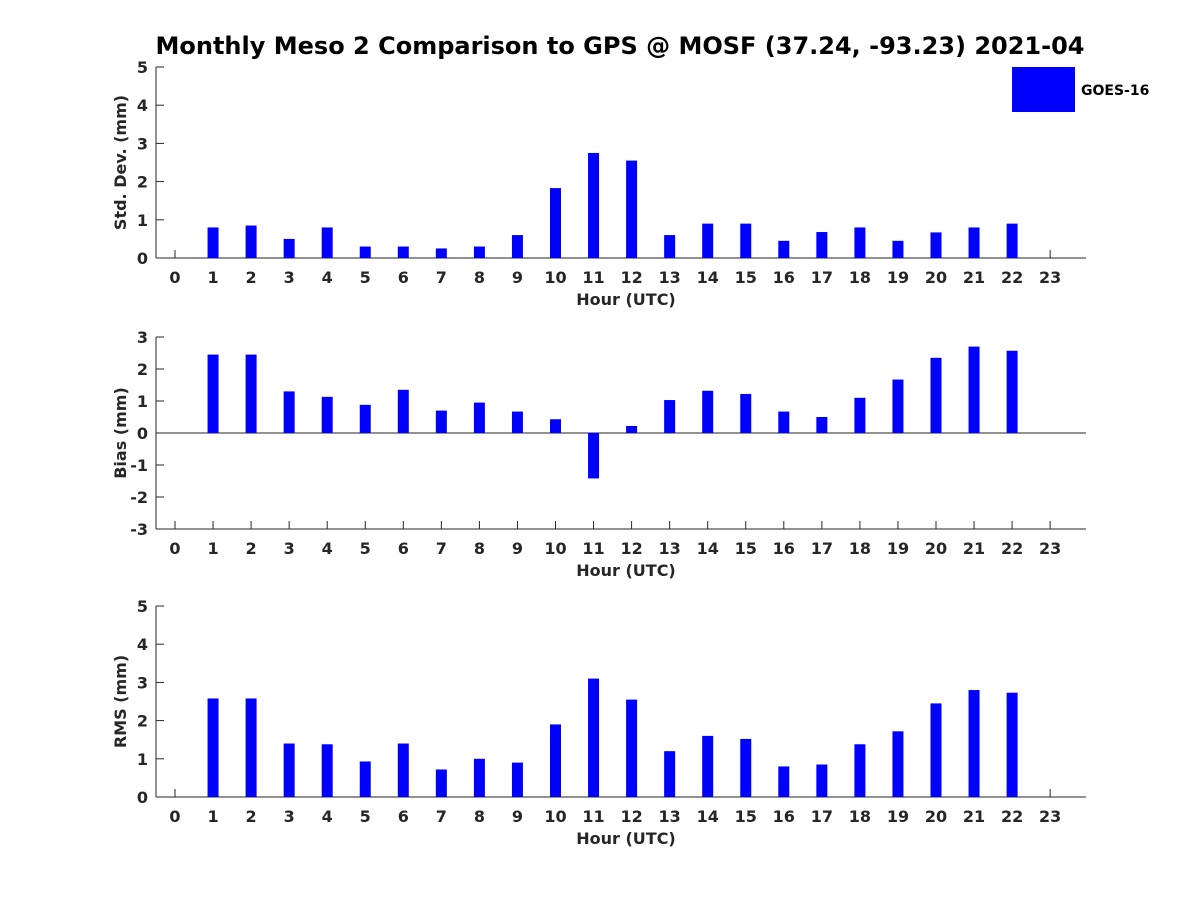 The height and width of the screenshot is (900, 1200). What do you see at coordinates (142, 220) in the screenshot?
I see `std-dev-y-tick-label: 1` at bounding box center [142, 220].